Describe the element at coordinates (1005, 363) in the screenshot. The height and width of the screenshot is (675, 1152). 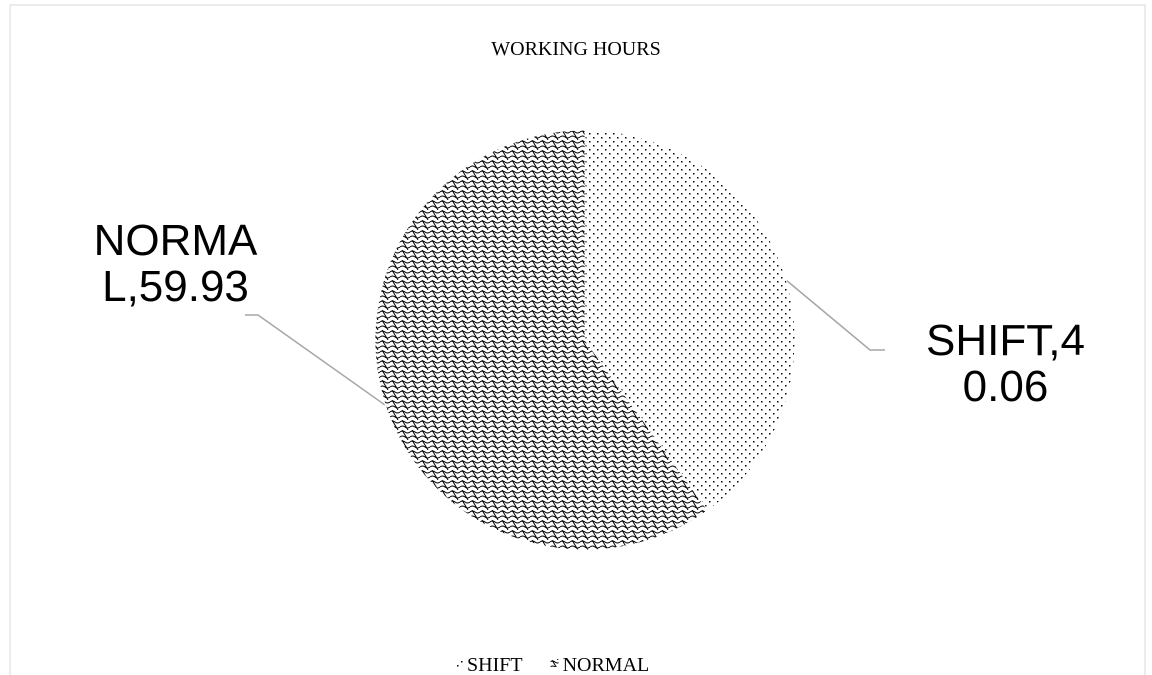
I see `data-label: SHIFT,40.06` at that location.